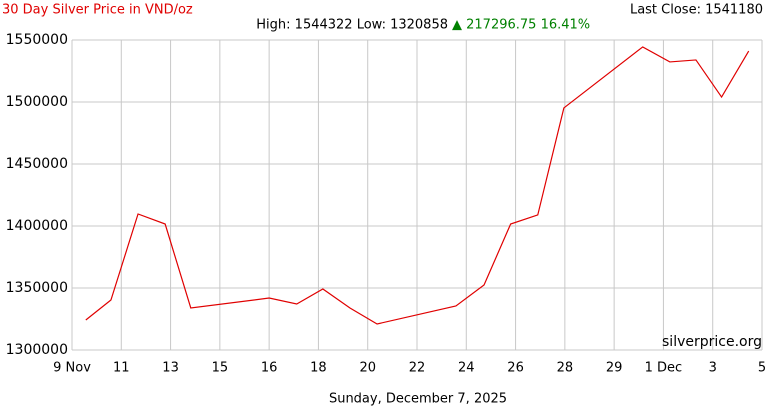  What do you see at coordinates (614, 368) in the screenshot?
I see `x-tick-label: 29` at bounding box center [614, 368].